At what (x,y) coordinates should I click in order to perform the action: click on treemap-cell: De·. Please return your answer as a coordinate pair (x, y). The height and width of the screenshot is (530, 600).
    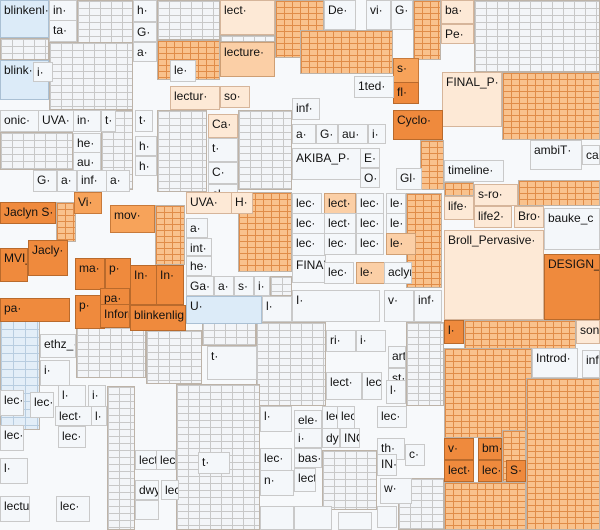
    Looking at the image, I should click on (340, 15).